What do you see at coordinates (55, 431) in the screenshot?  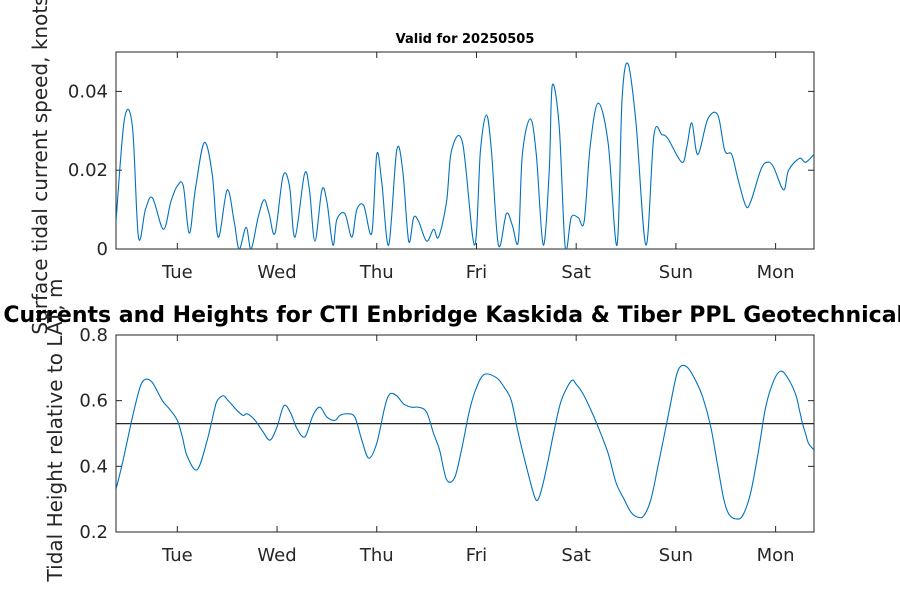 I see `height-y-axis-label: Tidal Height relative to LAT, m` at bounding box center [55, 431].